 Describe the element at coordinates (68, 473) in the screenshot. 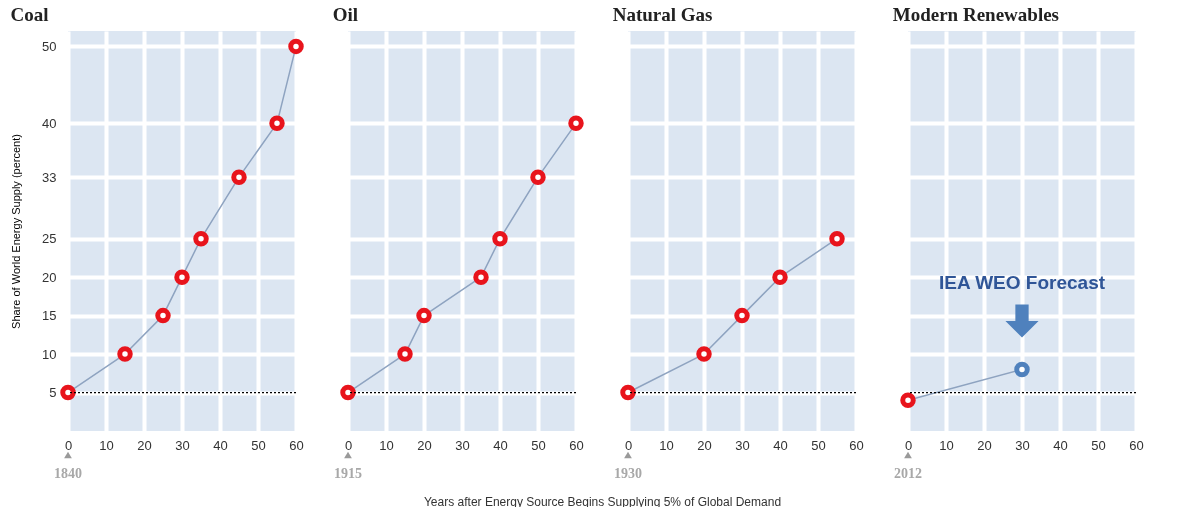

I see `text: 1840` at that location.